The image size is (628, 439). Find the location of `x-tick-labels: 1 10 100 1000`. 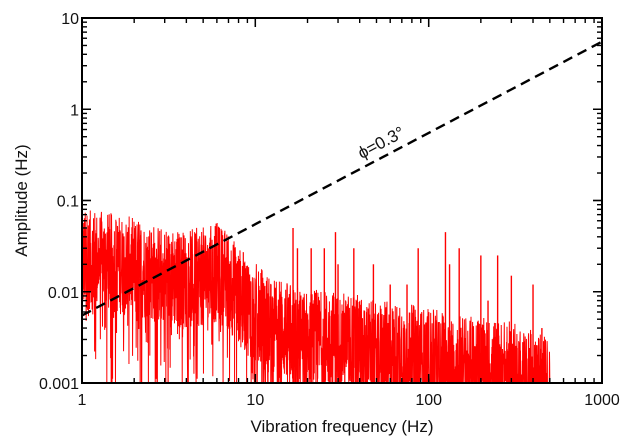

x-tick-labels: 1 10 100 1000 is located at coordinates (349, 400).